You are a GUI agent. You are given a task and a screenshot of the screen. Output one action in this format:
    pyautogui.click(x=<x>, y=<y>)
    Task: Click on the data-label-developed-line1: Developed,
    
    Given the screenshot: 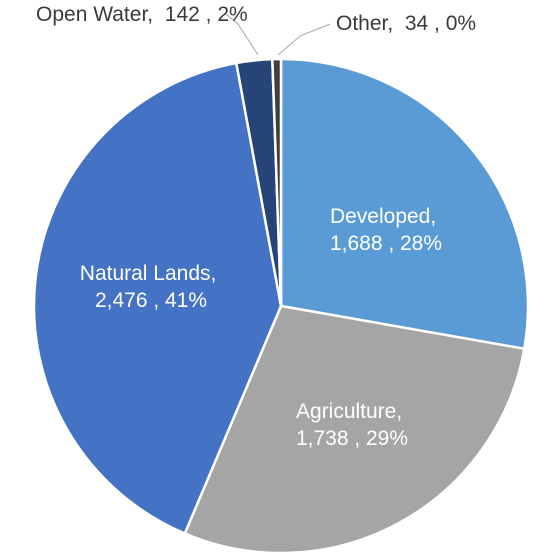 What is the action you would take?
    pyautogui.click(x=383, y=216)
    